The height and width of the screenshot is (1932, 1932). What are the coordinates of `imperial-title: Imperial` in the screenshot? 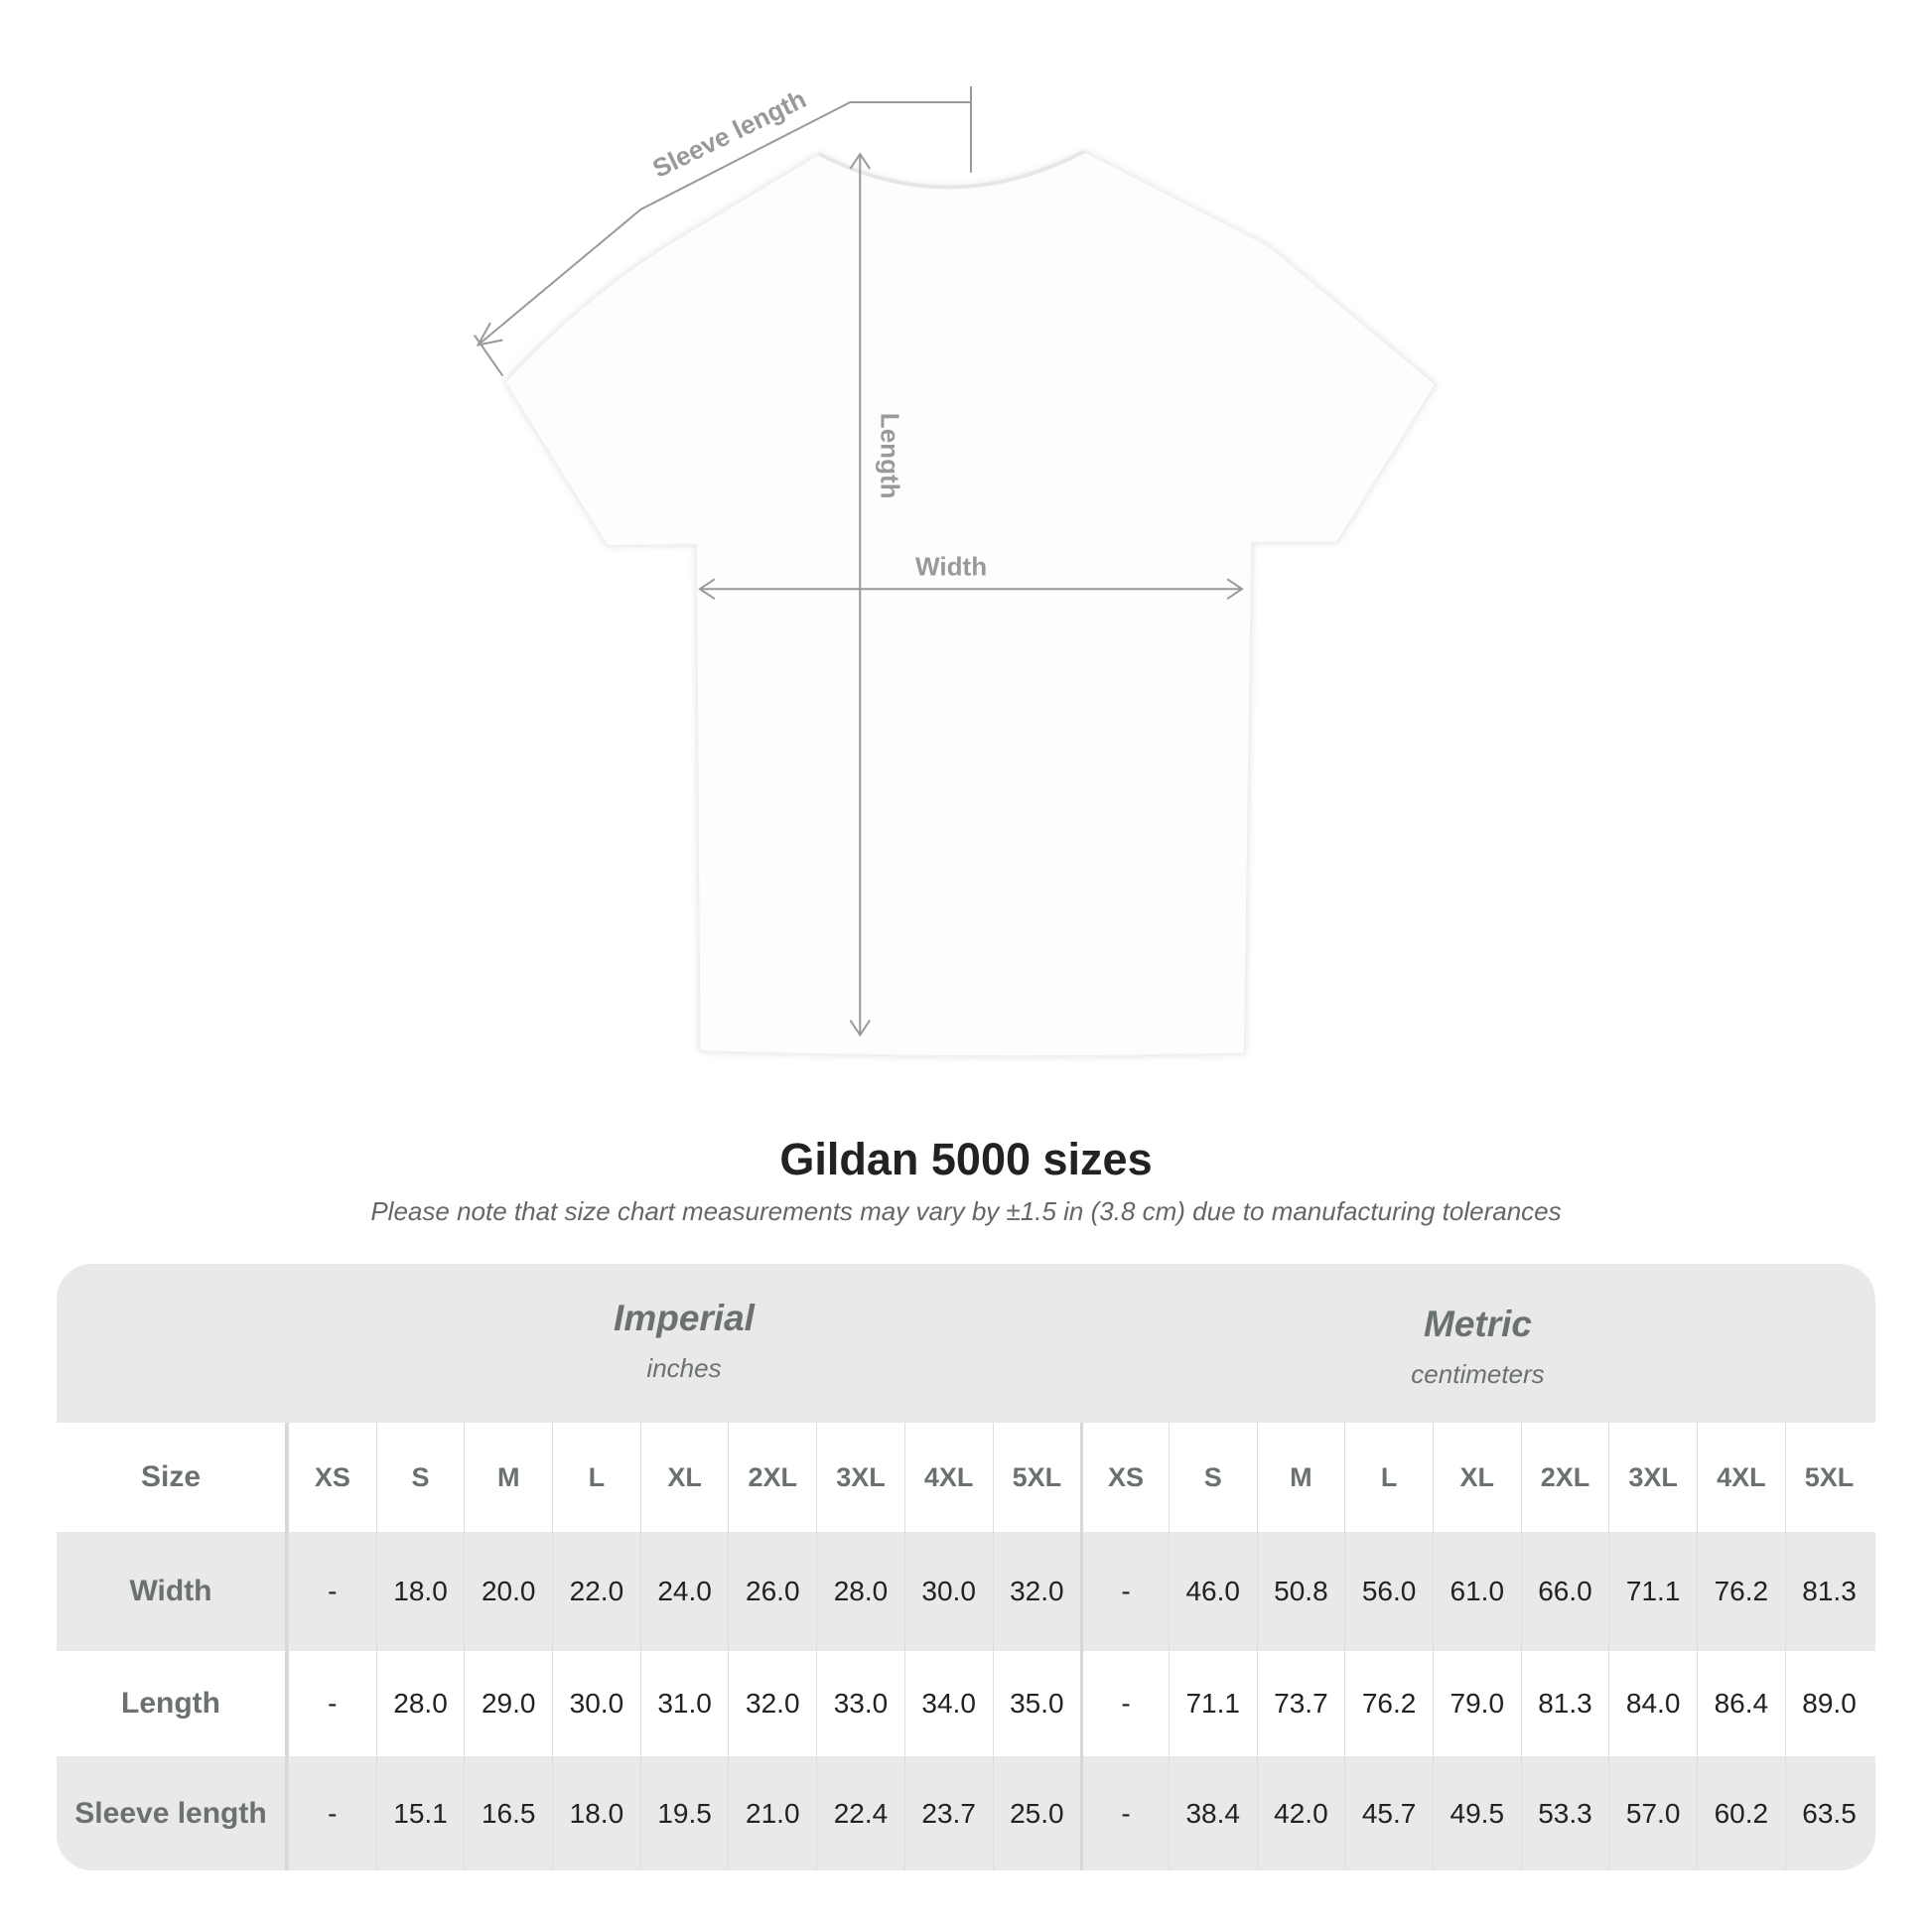 It's located at (684, 1318).